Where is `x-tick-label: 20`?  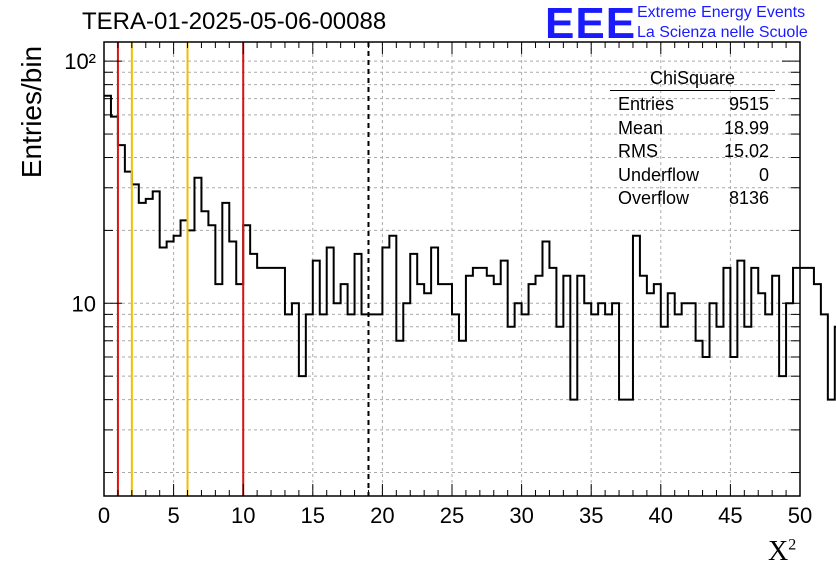 x-tick-label: 20 is located at coordinates (382, 515).